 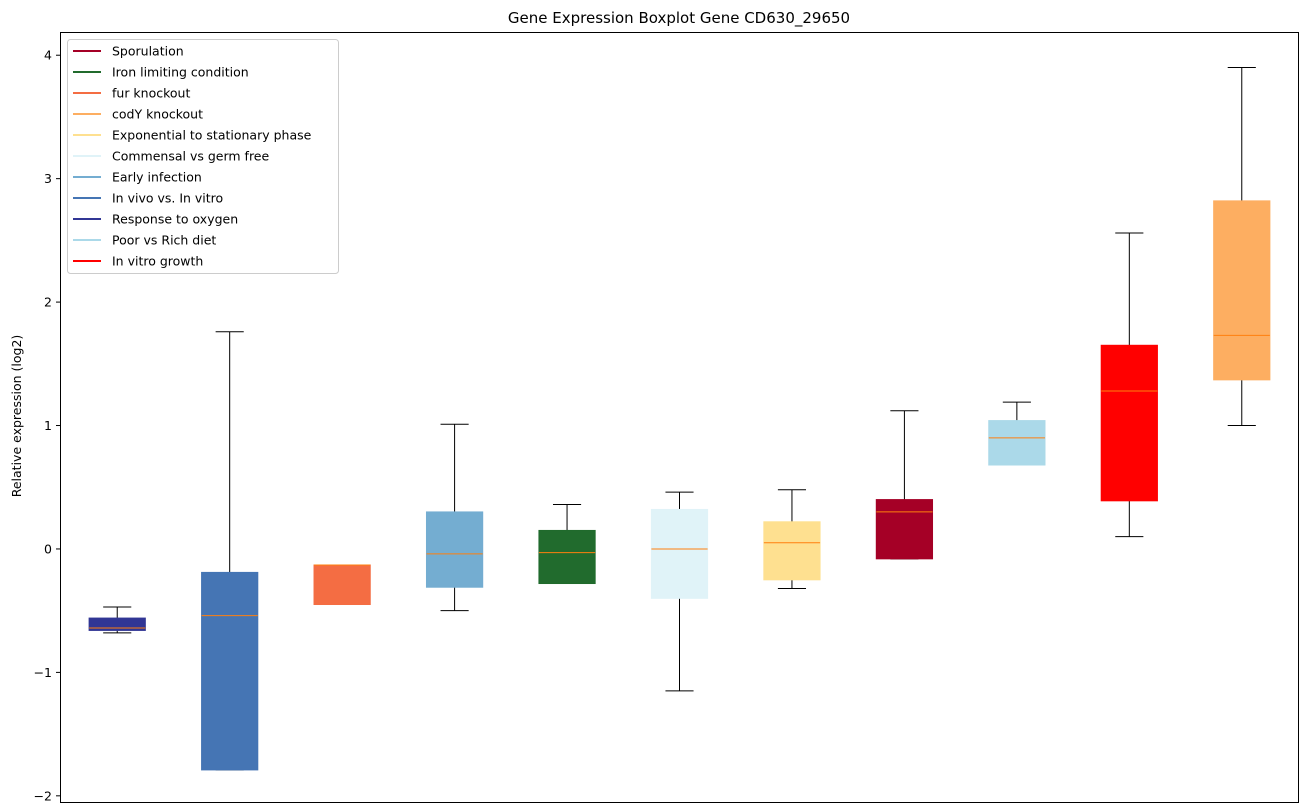 I want to click on y-tick-label: −2, so click(x=43, y=795).